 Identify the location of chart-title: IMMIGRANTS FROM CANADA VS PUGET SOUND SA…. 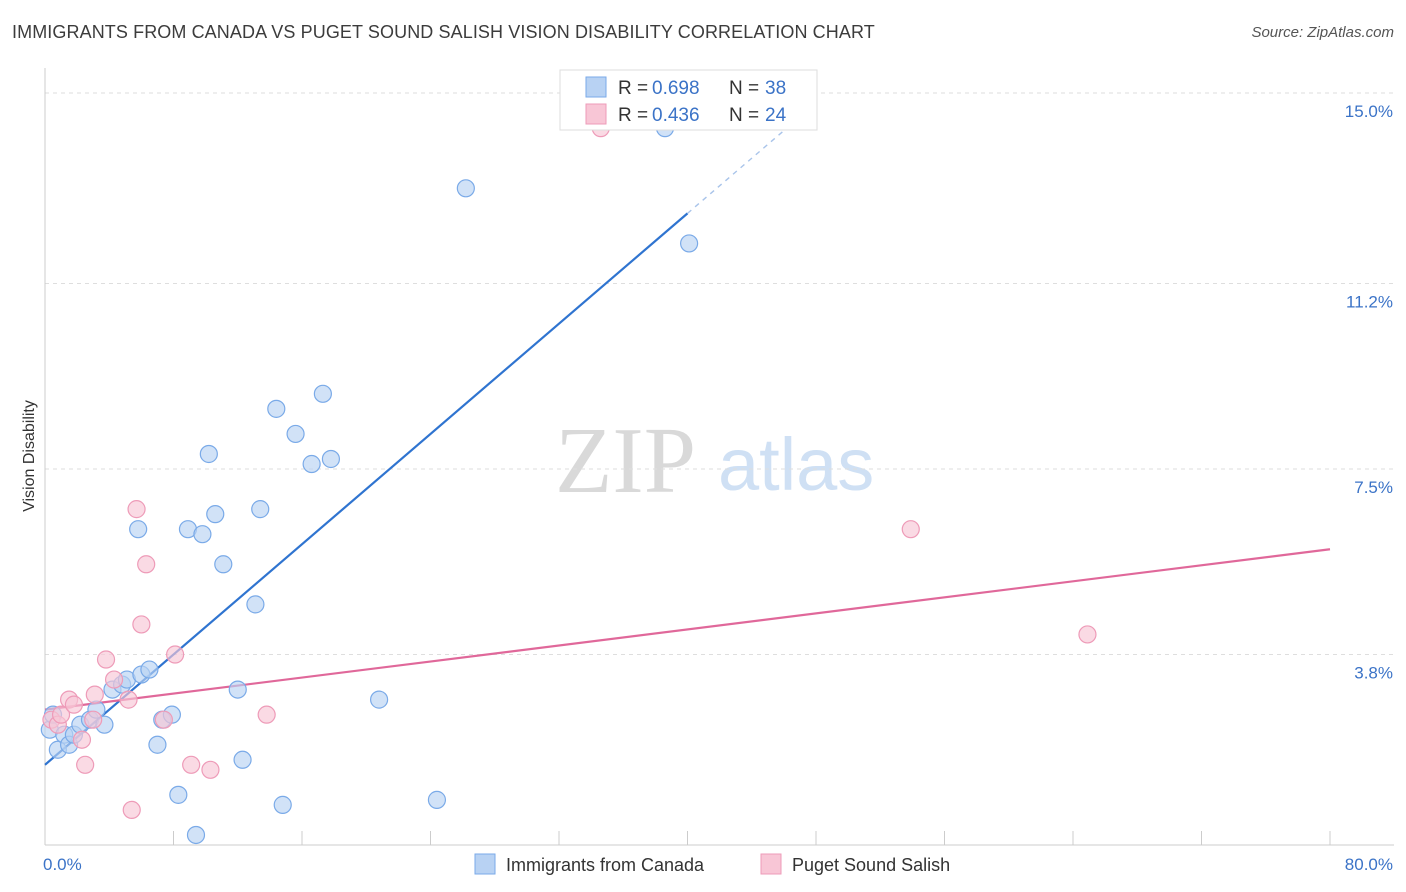
(443, 32).